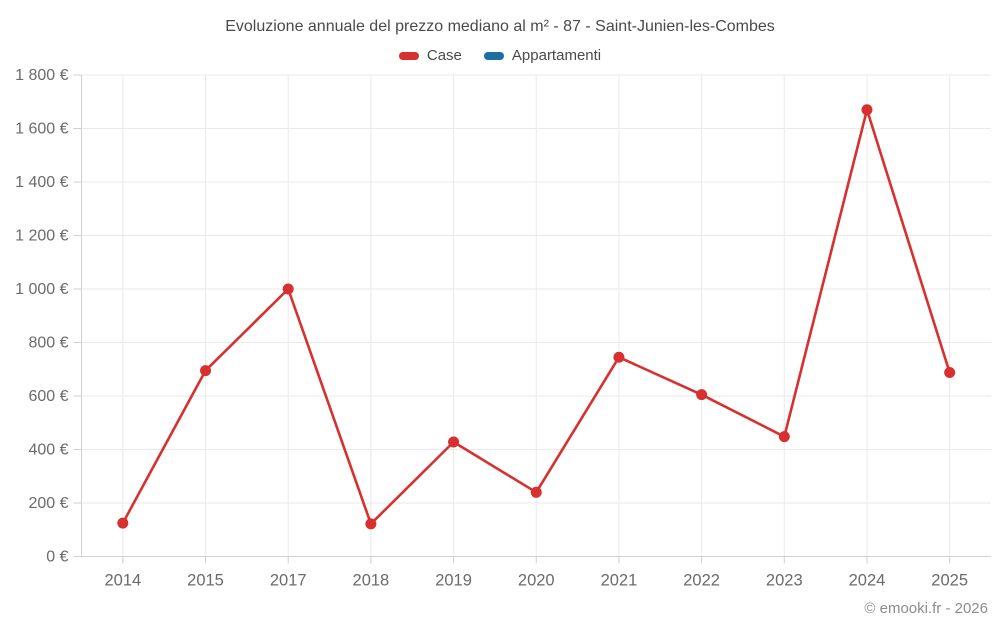 Image resolution: width=1000 pixels, height=625 pixels. I want to click on chart-legend: Case Appartamenti, so click(500, 55).